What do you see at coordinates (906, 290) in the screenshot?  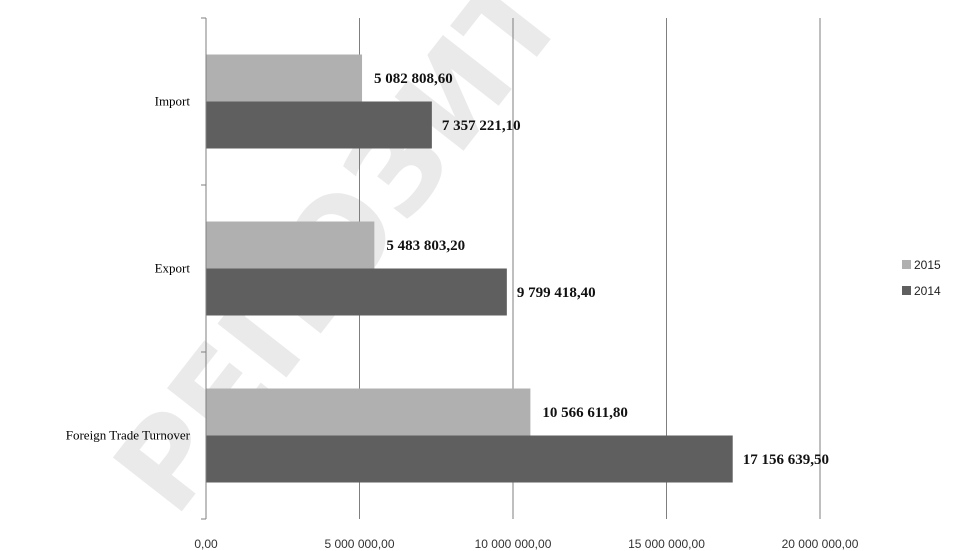 I see `legend-swatch-2014` at bounding box center [906, 290].